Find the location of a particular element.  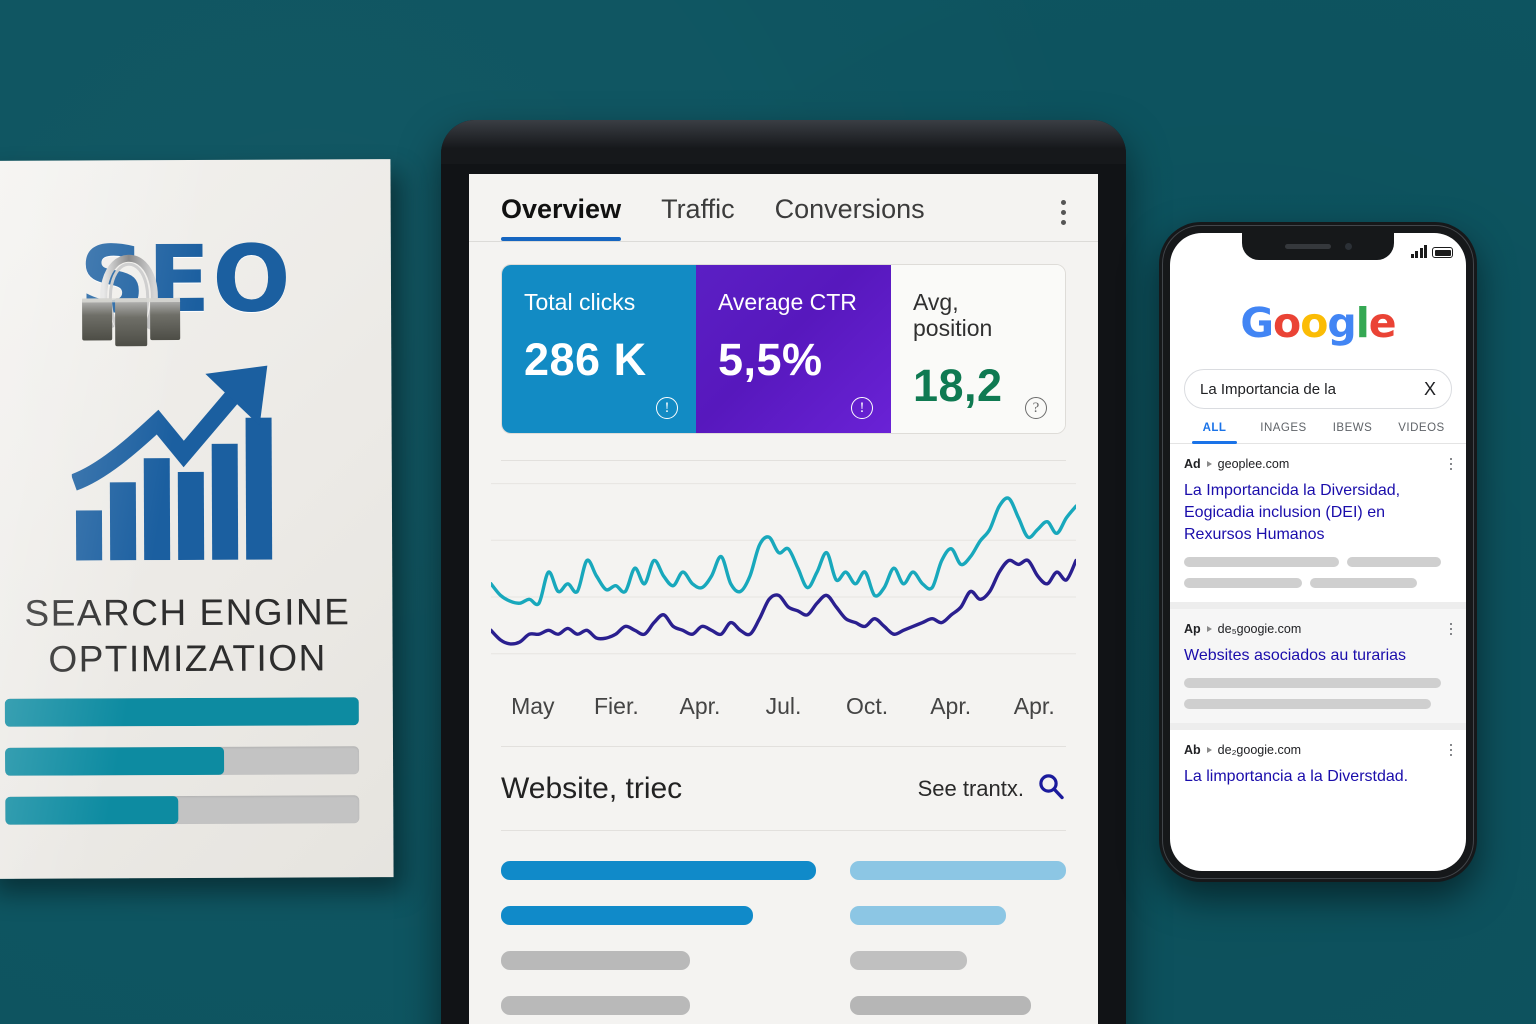

metric-card-total-clicks: Total clicks 286 K ! is located at coordinates (599, 349).